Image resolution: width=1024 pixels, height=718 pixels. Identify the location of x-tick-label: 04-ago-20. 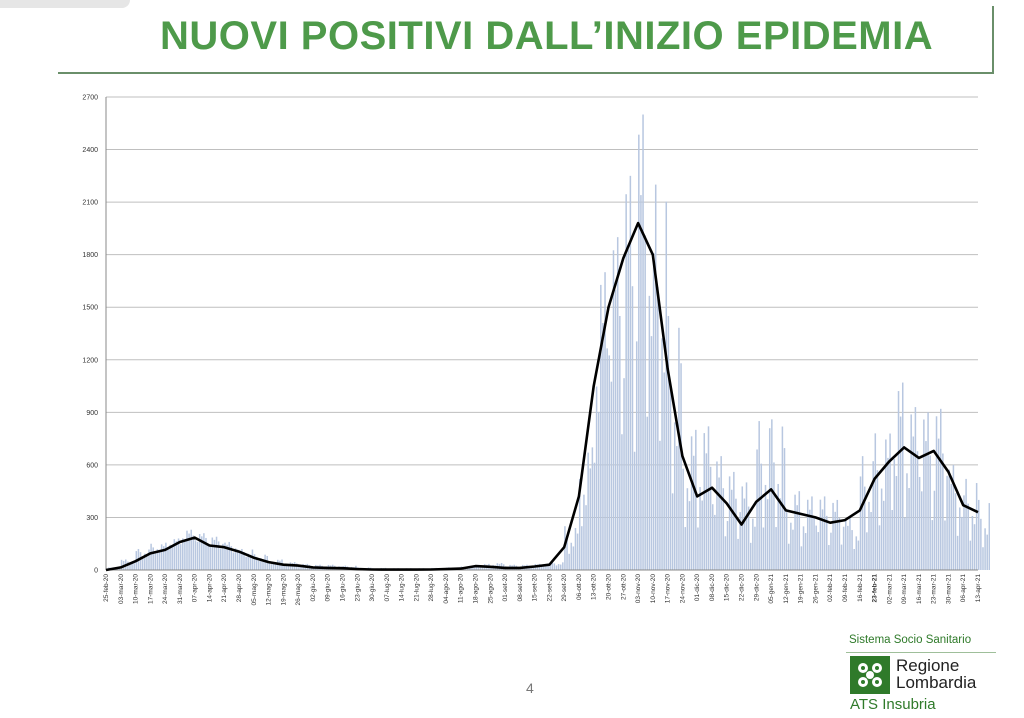
(446, 589).